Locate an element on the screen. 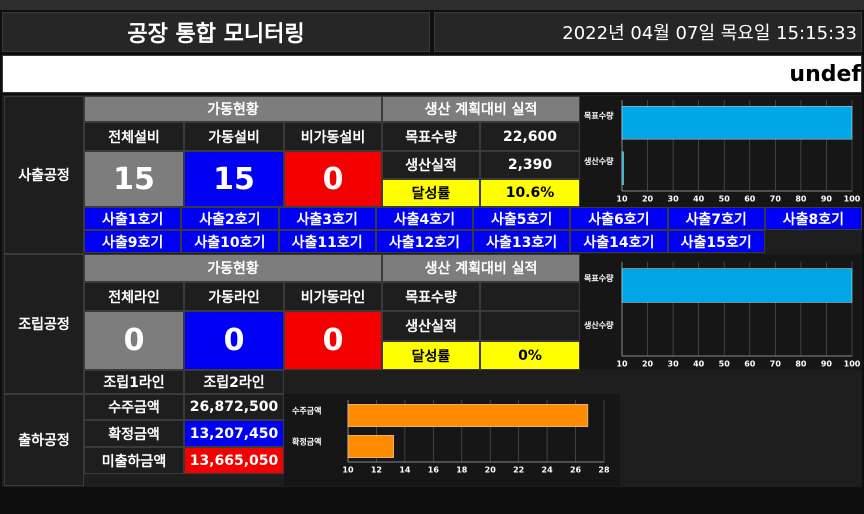 This screenshot has height=514, width=864. x-tick-label: 16 is located at coordinates (434, 470).